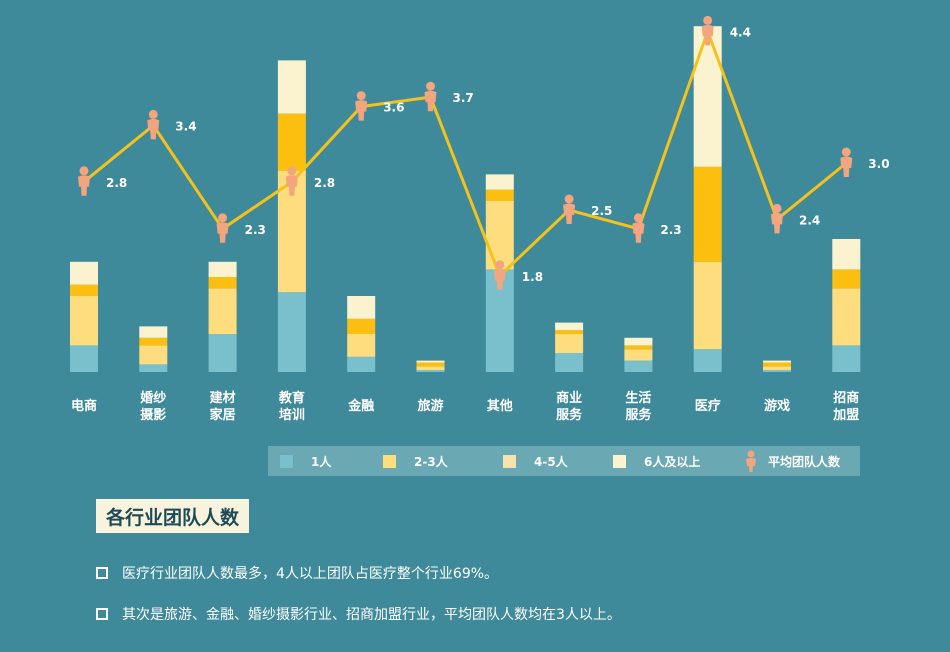 This screenshot has width=950, height=652. I want to click on legend: 1人 2-3人 4-5人 6人及以上 平均团队人数, so click(564, 461).